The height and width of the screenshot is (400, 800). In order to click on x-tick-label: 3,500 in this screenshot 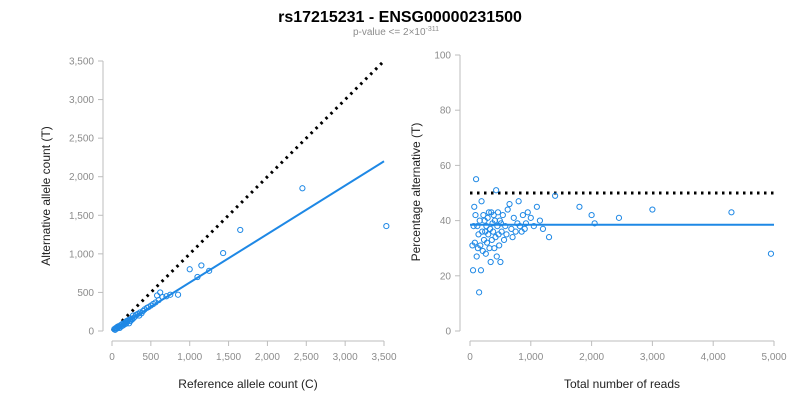, I will do `click(383, 357)`.